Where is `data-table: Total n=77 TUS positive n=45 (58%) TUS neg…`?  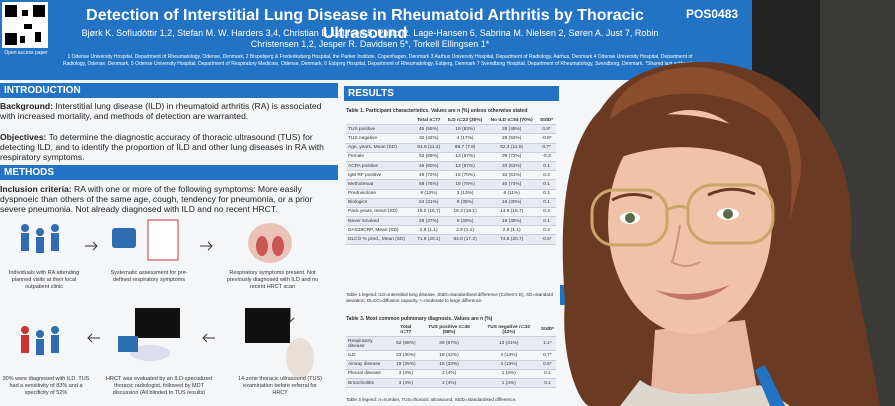 data-table: Total n=77 TUS positive n=45 (58%) TUS neg… is located at coordinates (451, 356).